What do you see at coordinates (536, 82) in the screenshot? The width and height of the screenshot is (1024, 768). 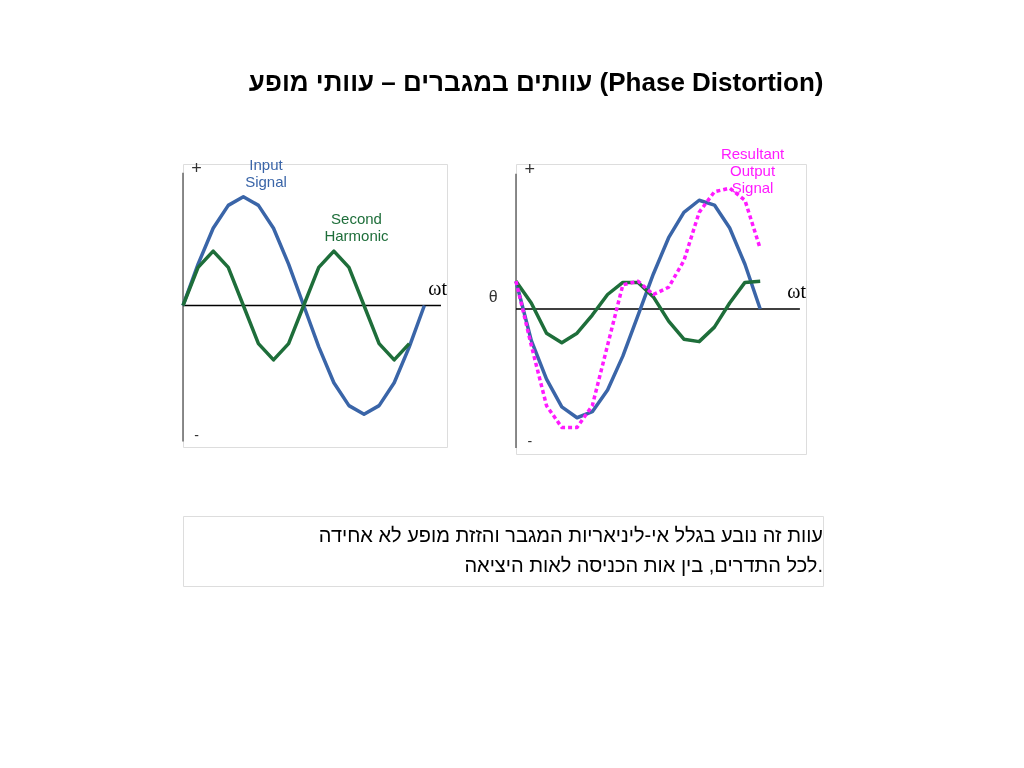 I see `text: עוותים במגברים – עוותי מופע (Phase Distortion)` at bounding box center [536, 82].